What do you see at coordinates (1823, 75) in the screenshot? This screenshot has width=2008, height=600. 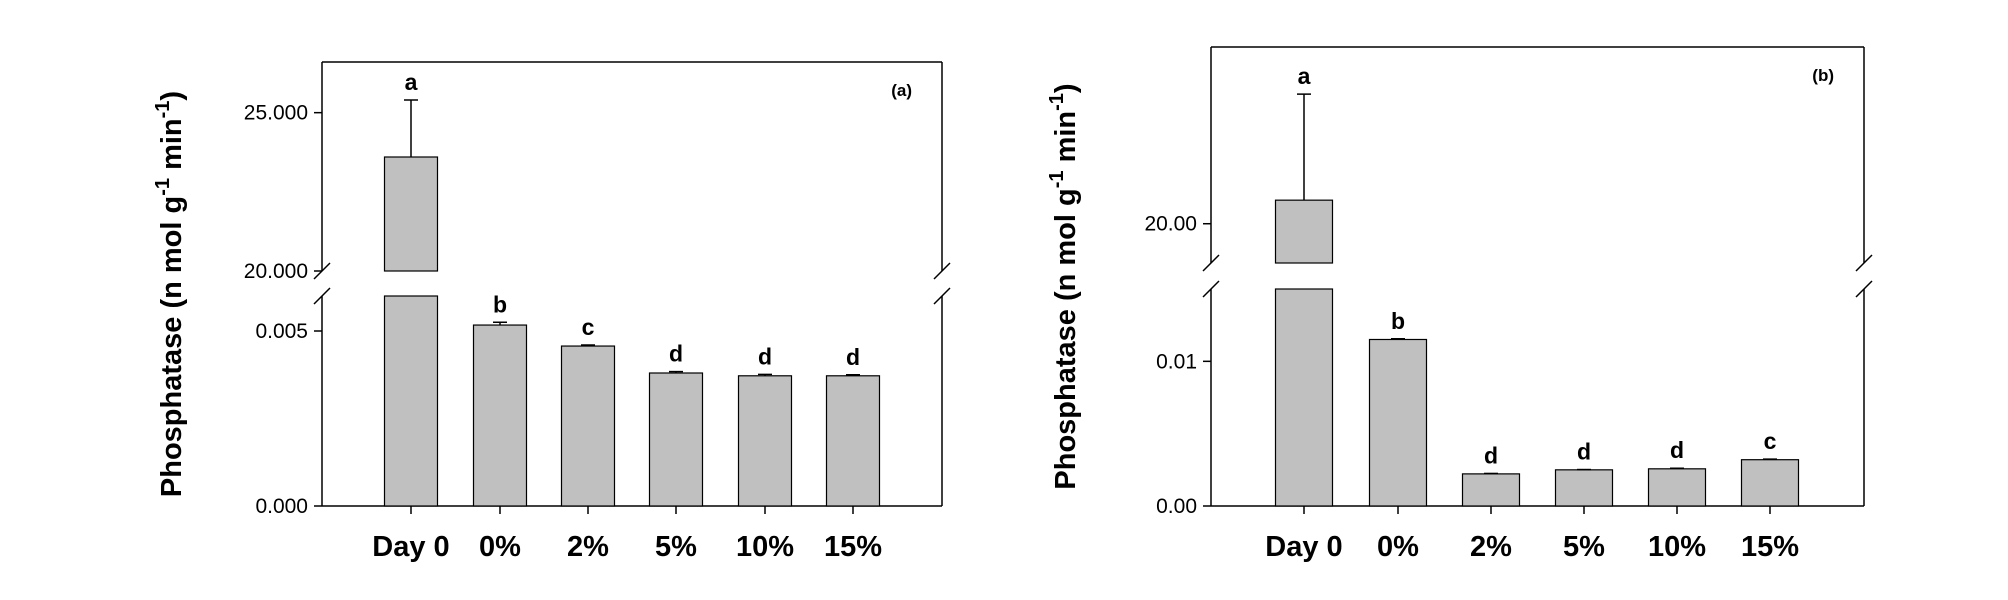 I see `panel-label: (b)` at bounding box center [1823, 75].